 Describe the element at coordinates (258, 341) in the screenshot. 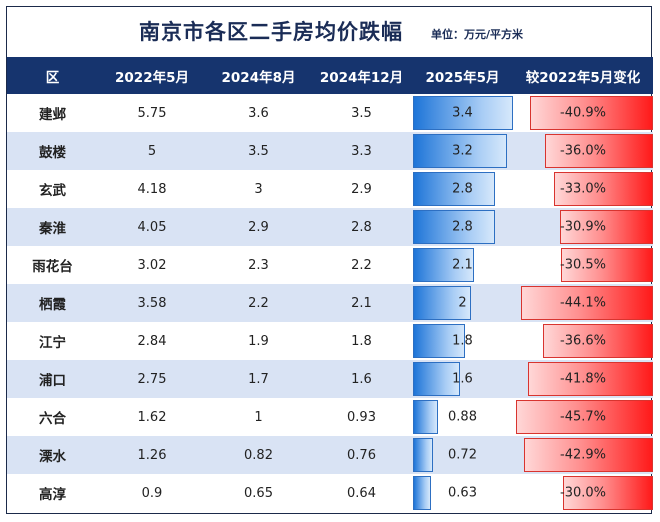

I see `aug2024-cell: 1.9` at that location.